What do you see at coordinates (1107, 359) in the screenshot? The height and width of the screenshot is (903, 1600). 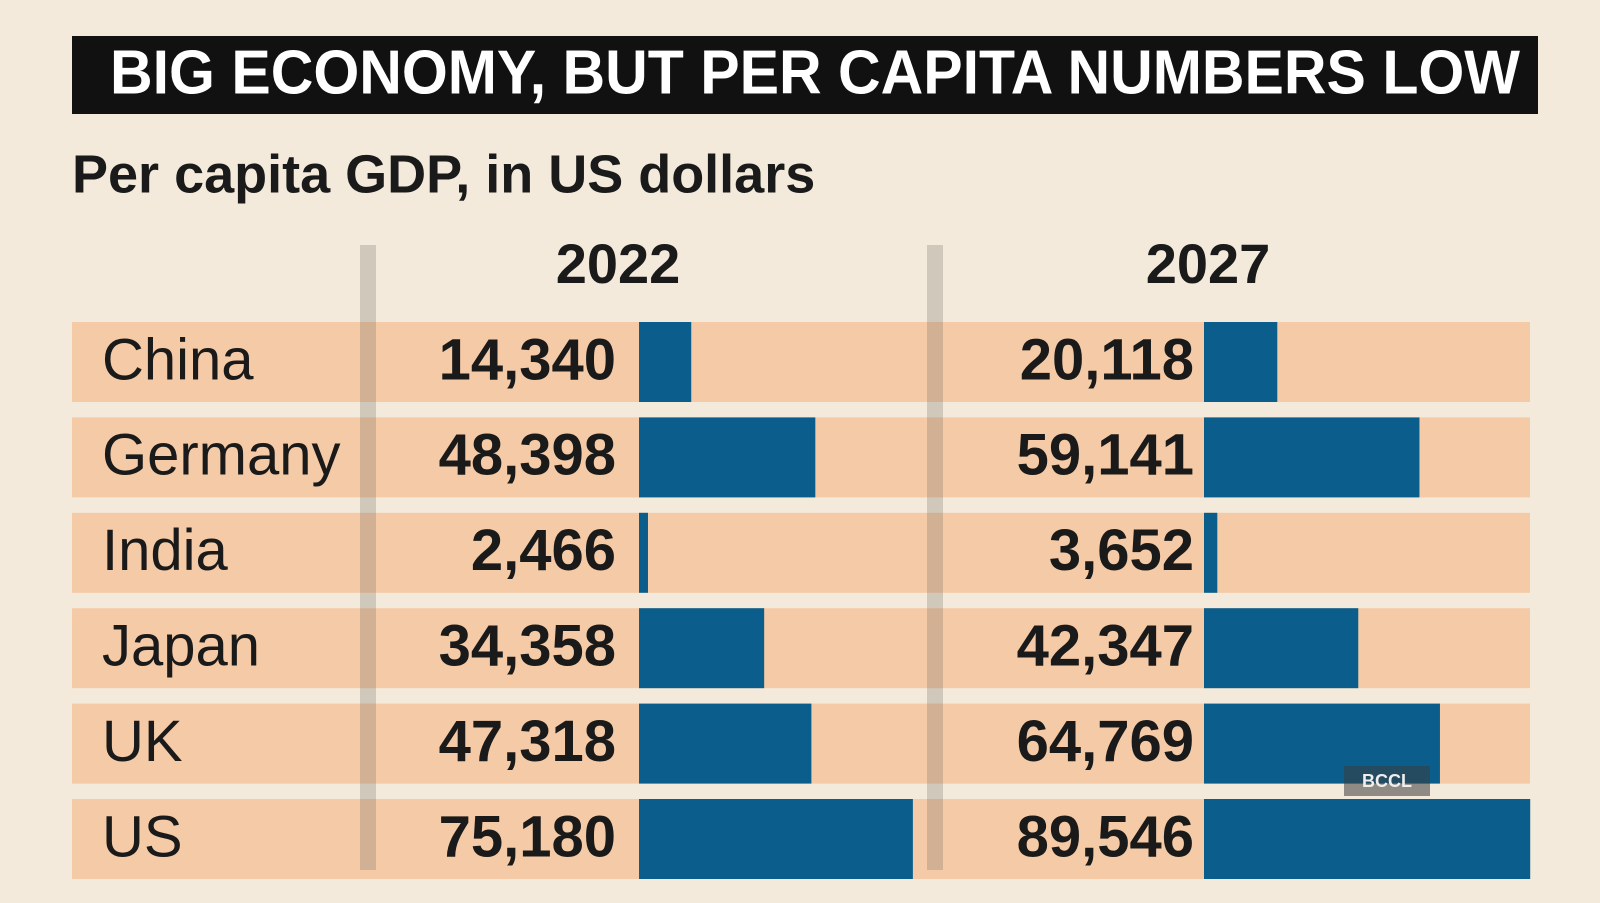 I see `value-label: 20,118` at bounding box center [1107, 359].